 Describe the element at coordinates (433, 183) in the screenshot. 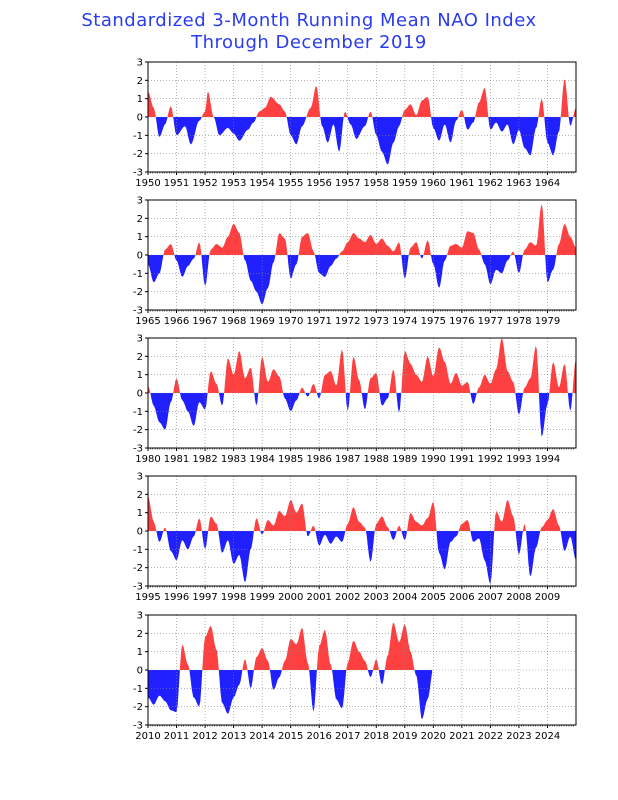

I see `x-tick-label: 1960` at that location.